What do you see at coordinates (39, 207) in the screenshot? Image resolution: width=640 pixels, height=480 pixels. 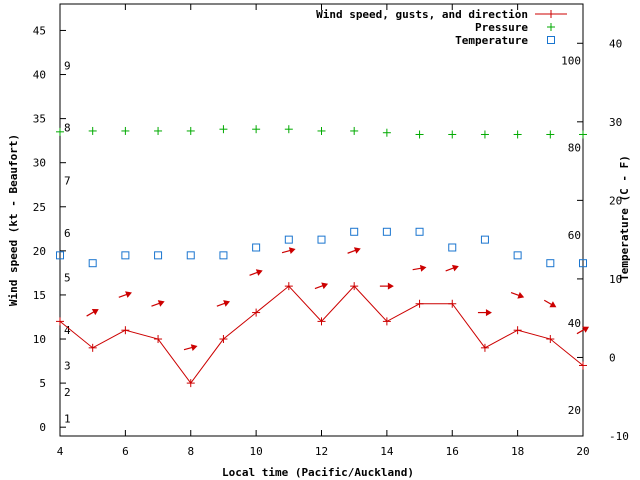 I see `y-left-tick-label: 25` at bounding box center [39, 207].